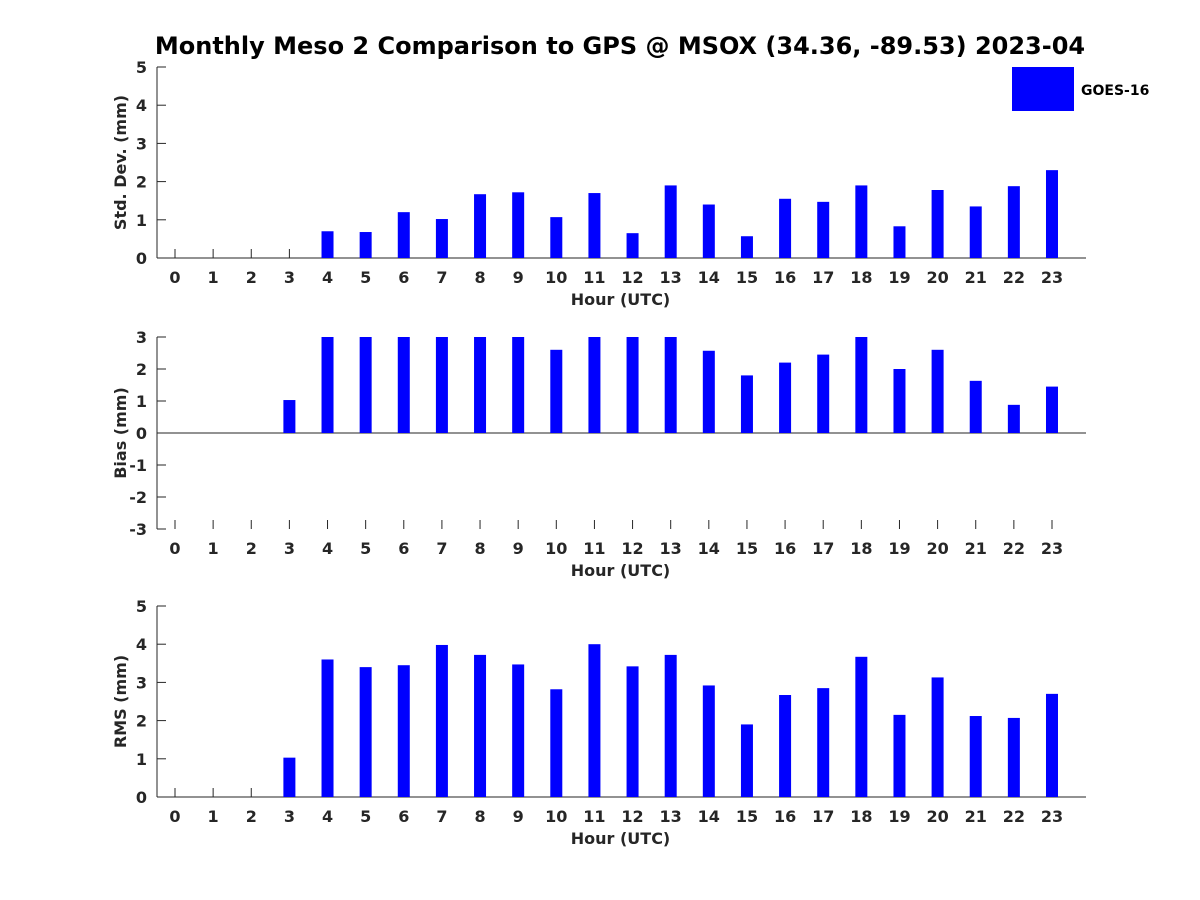 The height and width of the screenshot is (900, 1200). Describe the element at coordinates (1052, 816) in the screenshot. I see `panel3-xtick-label: 23` at that location.